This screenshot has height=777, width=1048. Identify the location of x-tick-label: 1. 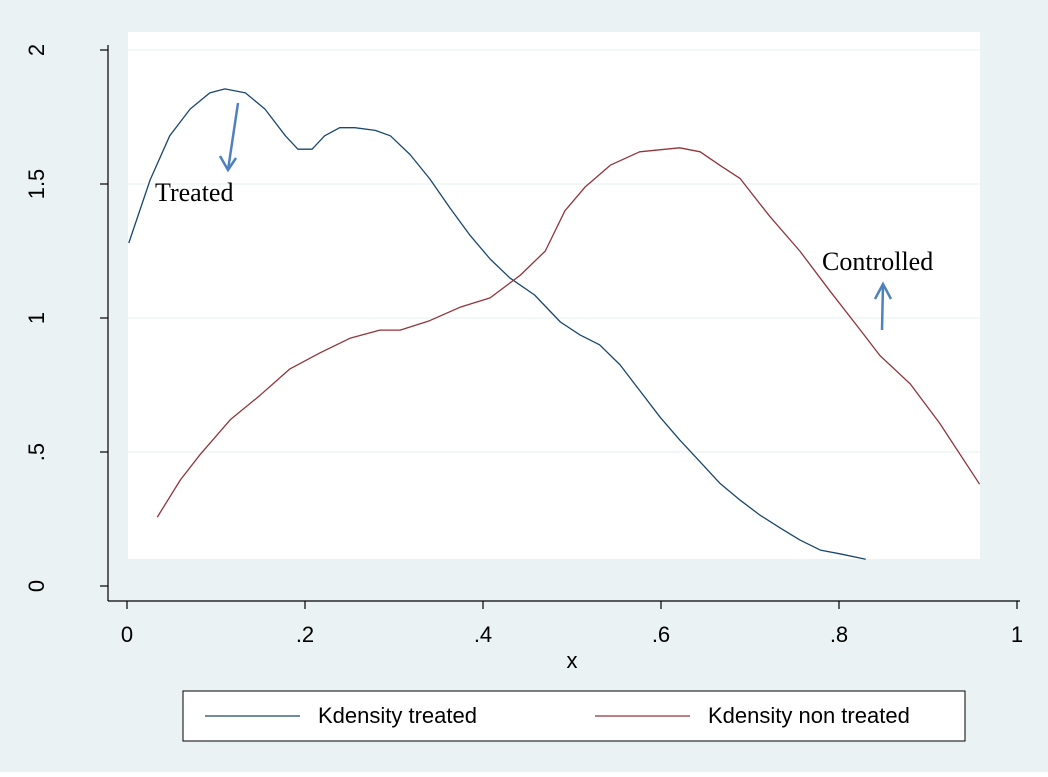
(1017, 634).